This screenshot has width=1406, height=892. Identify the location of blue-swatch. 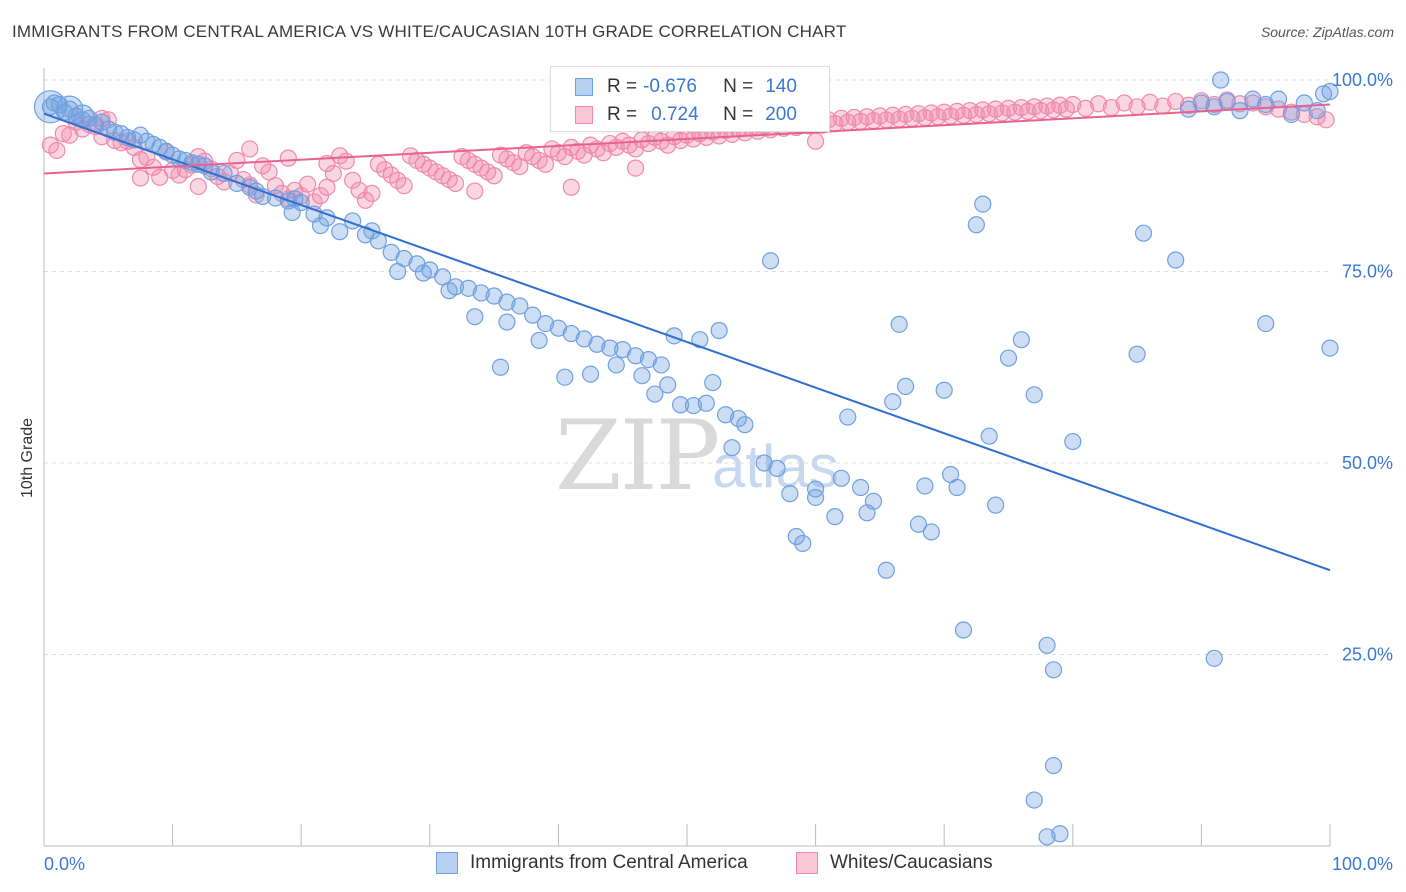
(584, 87).